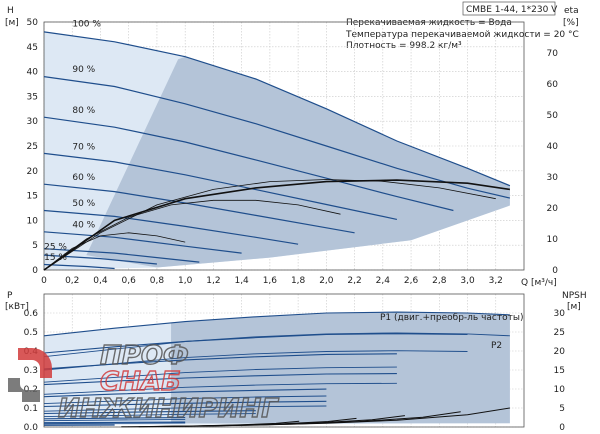 This screenshot has width=600, height=434. Describe the element at coordinates (10, 11) in the screenshot. I see `h-axis-label: H` at that location.